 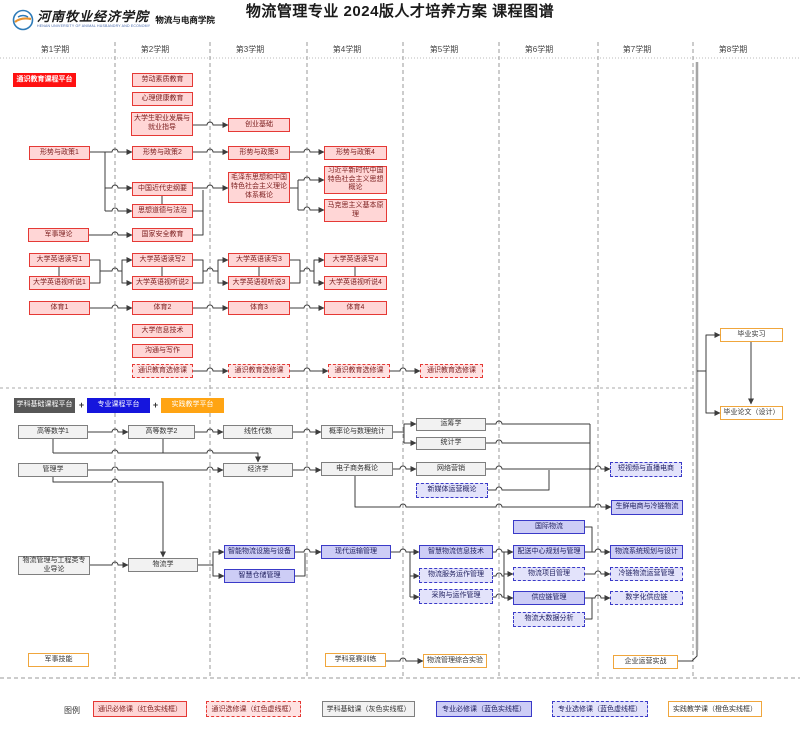 What do you see at coordinates (456, 575) in the screenshot?
I see `course-wlfuwu: 物流服务运作管理` at bounding box center [456, 575].